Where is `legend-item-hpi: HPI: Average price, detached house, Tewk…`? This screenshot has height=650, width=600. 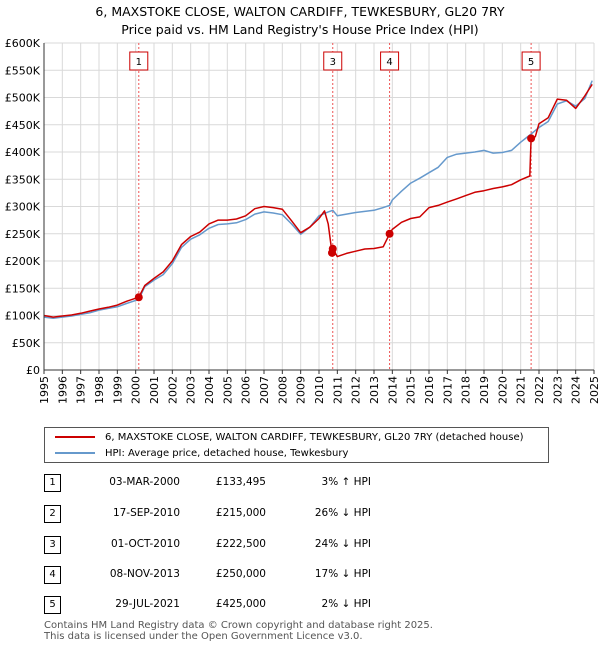
legend-item-hpi: HPI: Average price, detached house, Tewk… is located at coordinates (201, 453).